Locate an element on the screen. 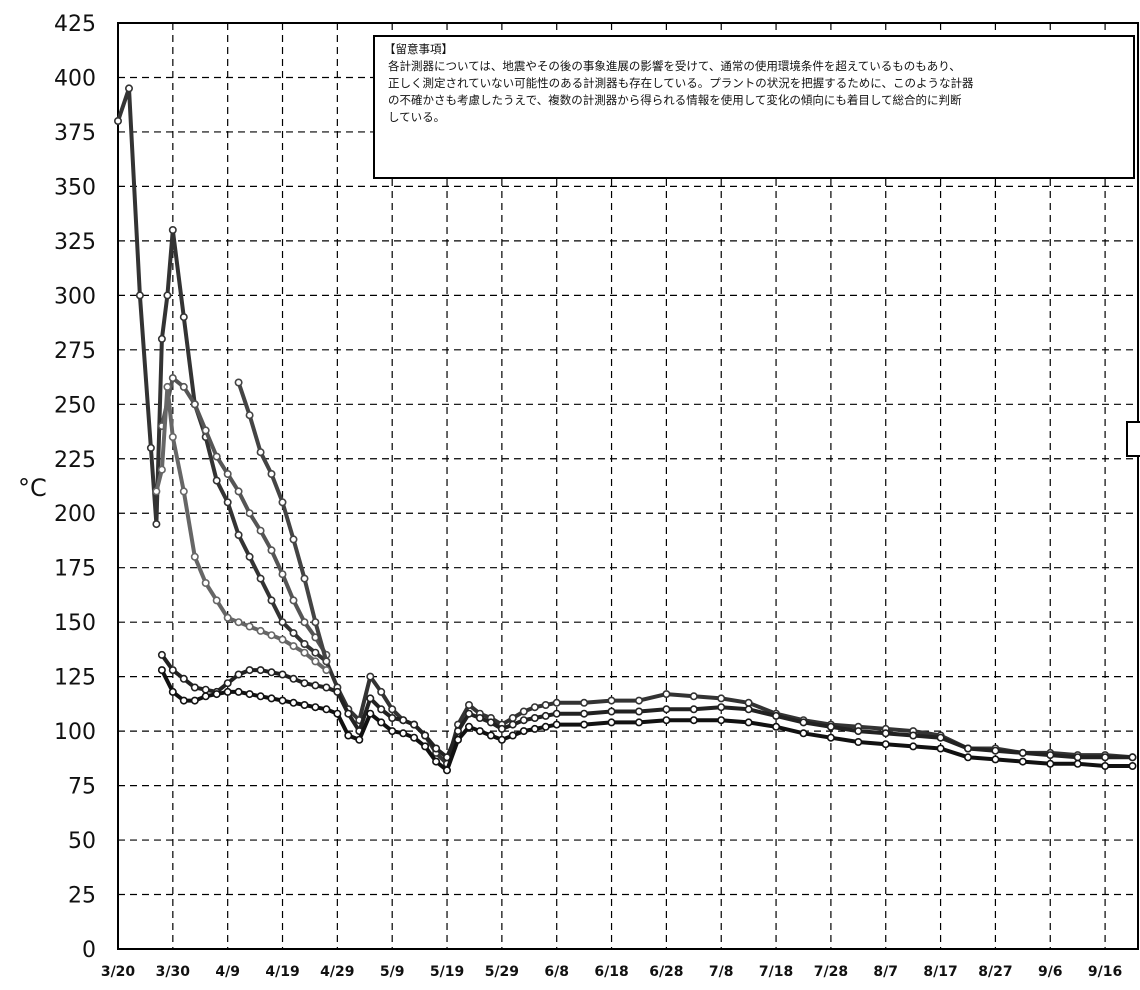 This screenshot has height=990, width=1140. x-tick-label: 8/7 is located at coordinates (885, 972).